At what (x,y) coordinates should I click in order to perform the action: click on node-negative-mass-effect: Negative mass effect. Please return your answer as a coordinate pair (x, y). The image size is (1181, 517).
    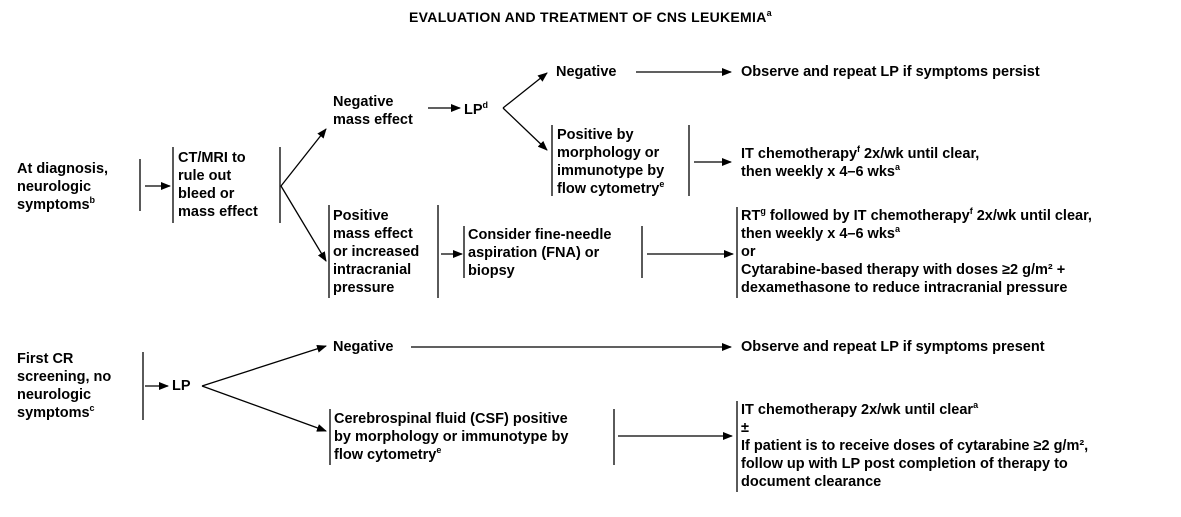
    Looking at the image, I should click on (373, 111).